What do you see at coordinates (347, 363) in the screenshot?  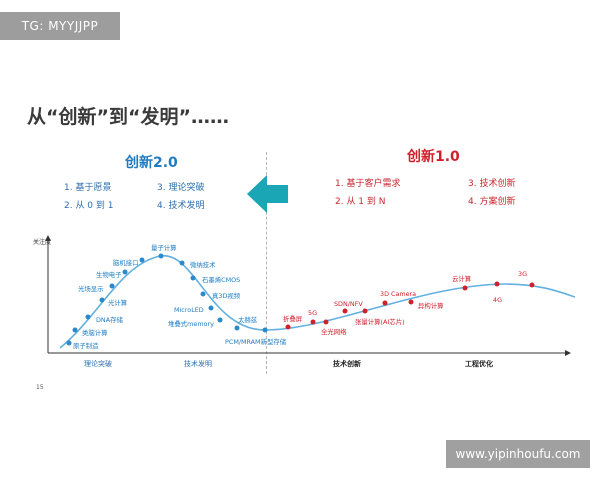 I see `x-axis-label: 技术创新` at bounding box center [347, 363].